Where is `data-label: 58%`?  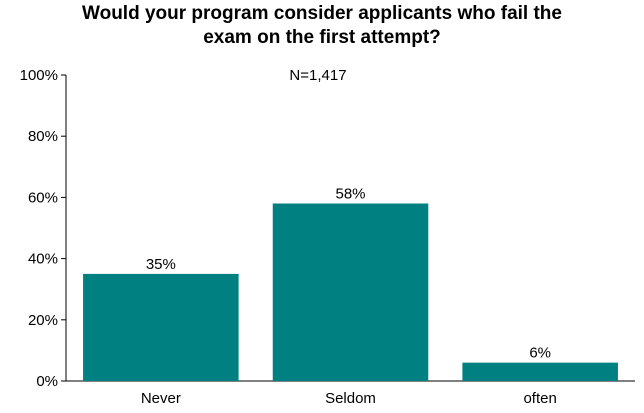 data-label: 58% is located at coordinates (350, 194).